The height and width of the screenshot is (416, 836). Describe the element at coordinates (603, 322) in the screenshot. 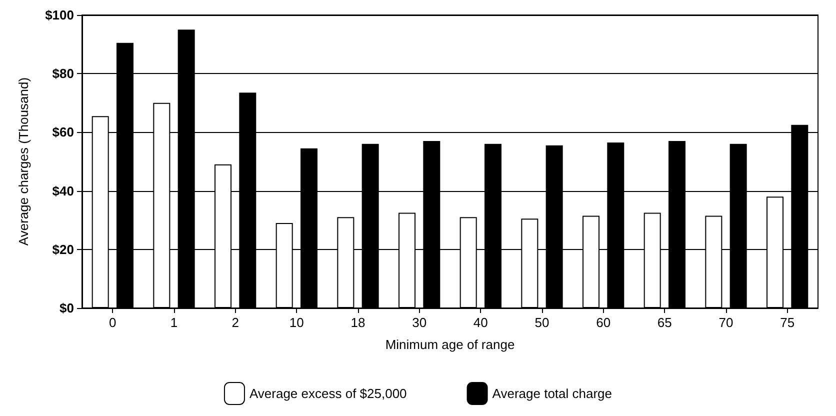

I see `x-tick-label: 60` at that location.